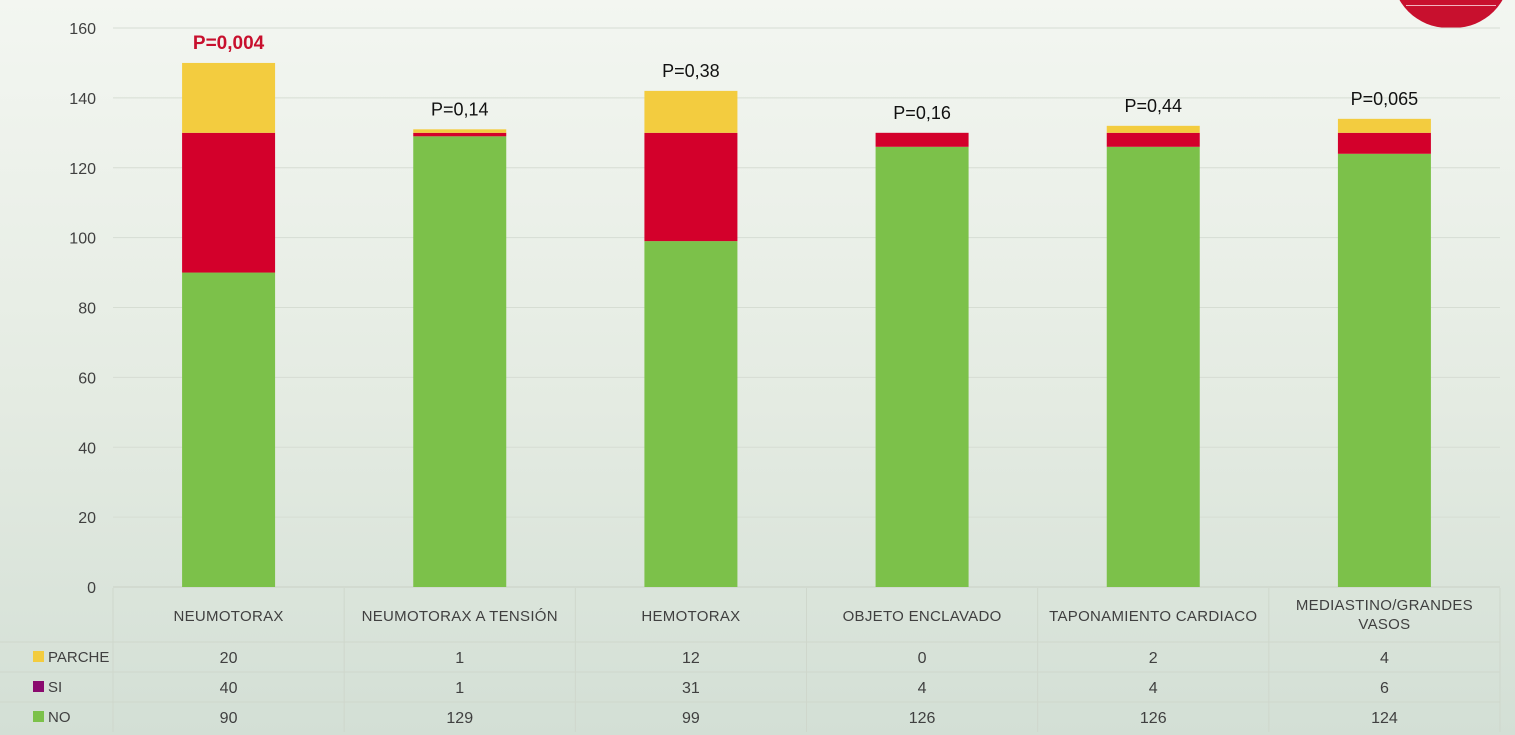 This screenshot has height=735, width=1515. Describe the element at coordinates (78, 657) in the screenshot. I see `legend-label: PARCHE` at that location.